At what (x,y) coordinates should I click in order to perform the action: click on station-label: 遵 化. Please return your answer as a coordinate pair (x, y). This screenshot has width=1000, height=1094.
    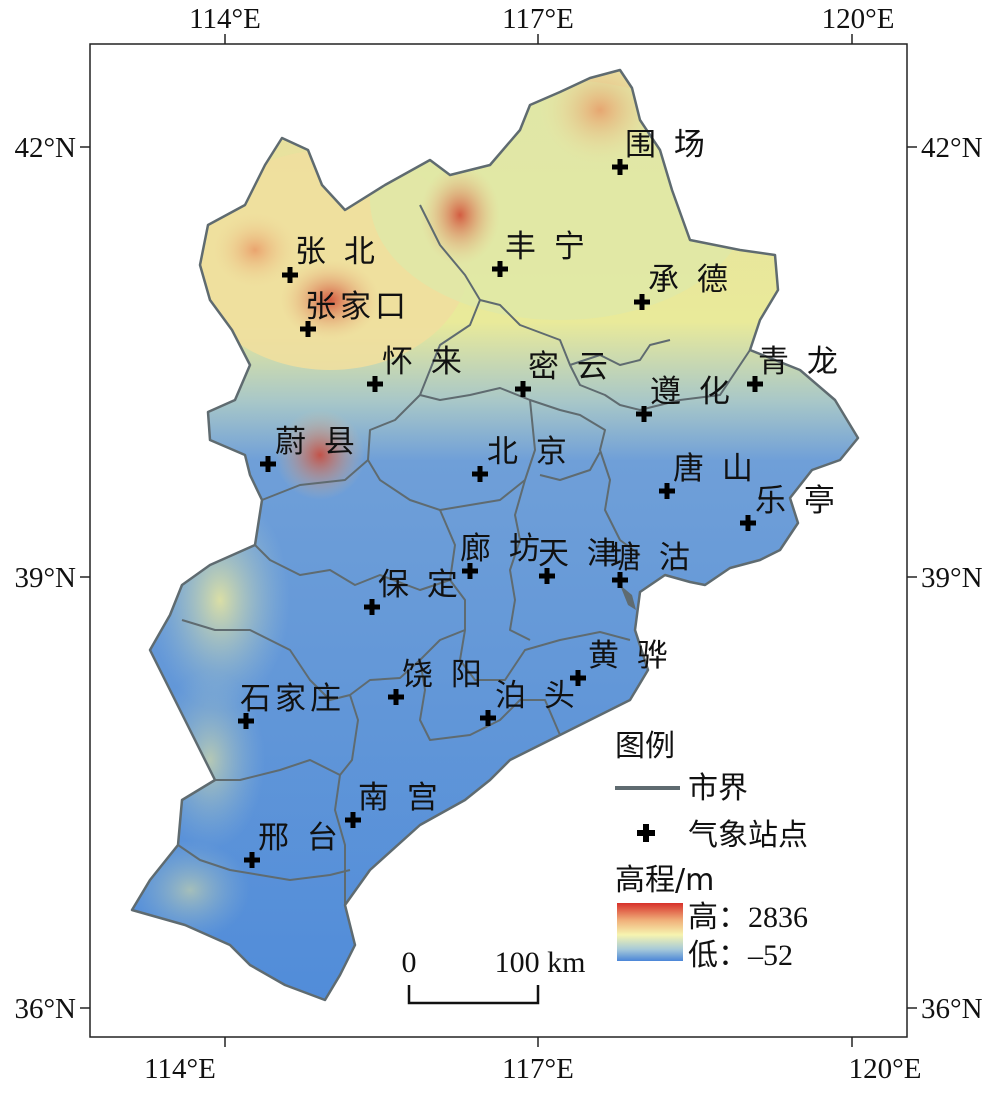
    Looking at the image, I should click on (692, 392).